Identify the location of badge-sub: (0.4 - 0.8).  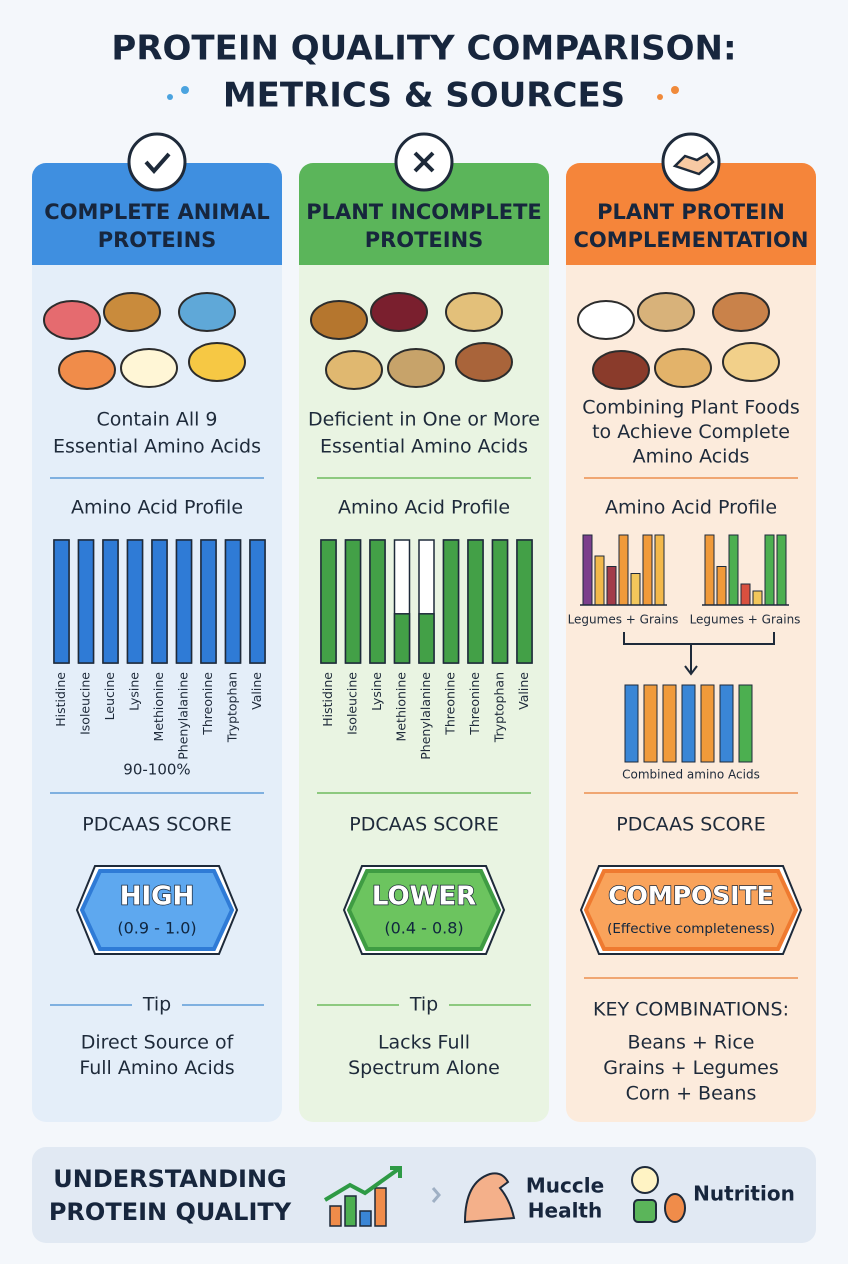
(423, 928).